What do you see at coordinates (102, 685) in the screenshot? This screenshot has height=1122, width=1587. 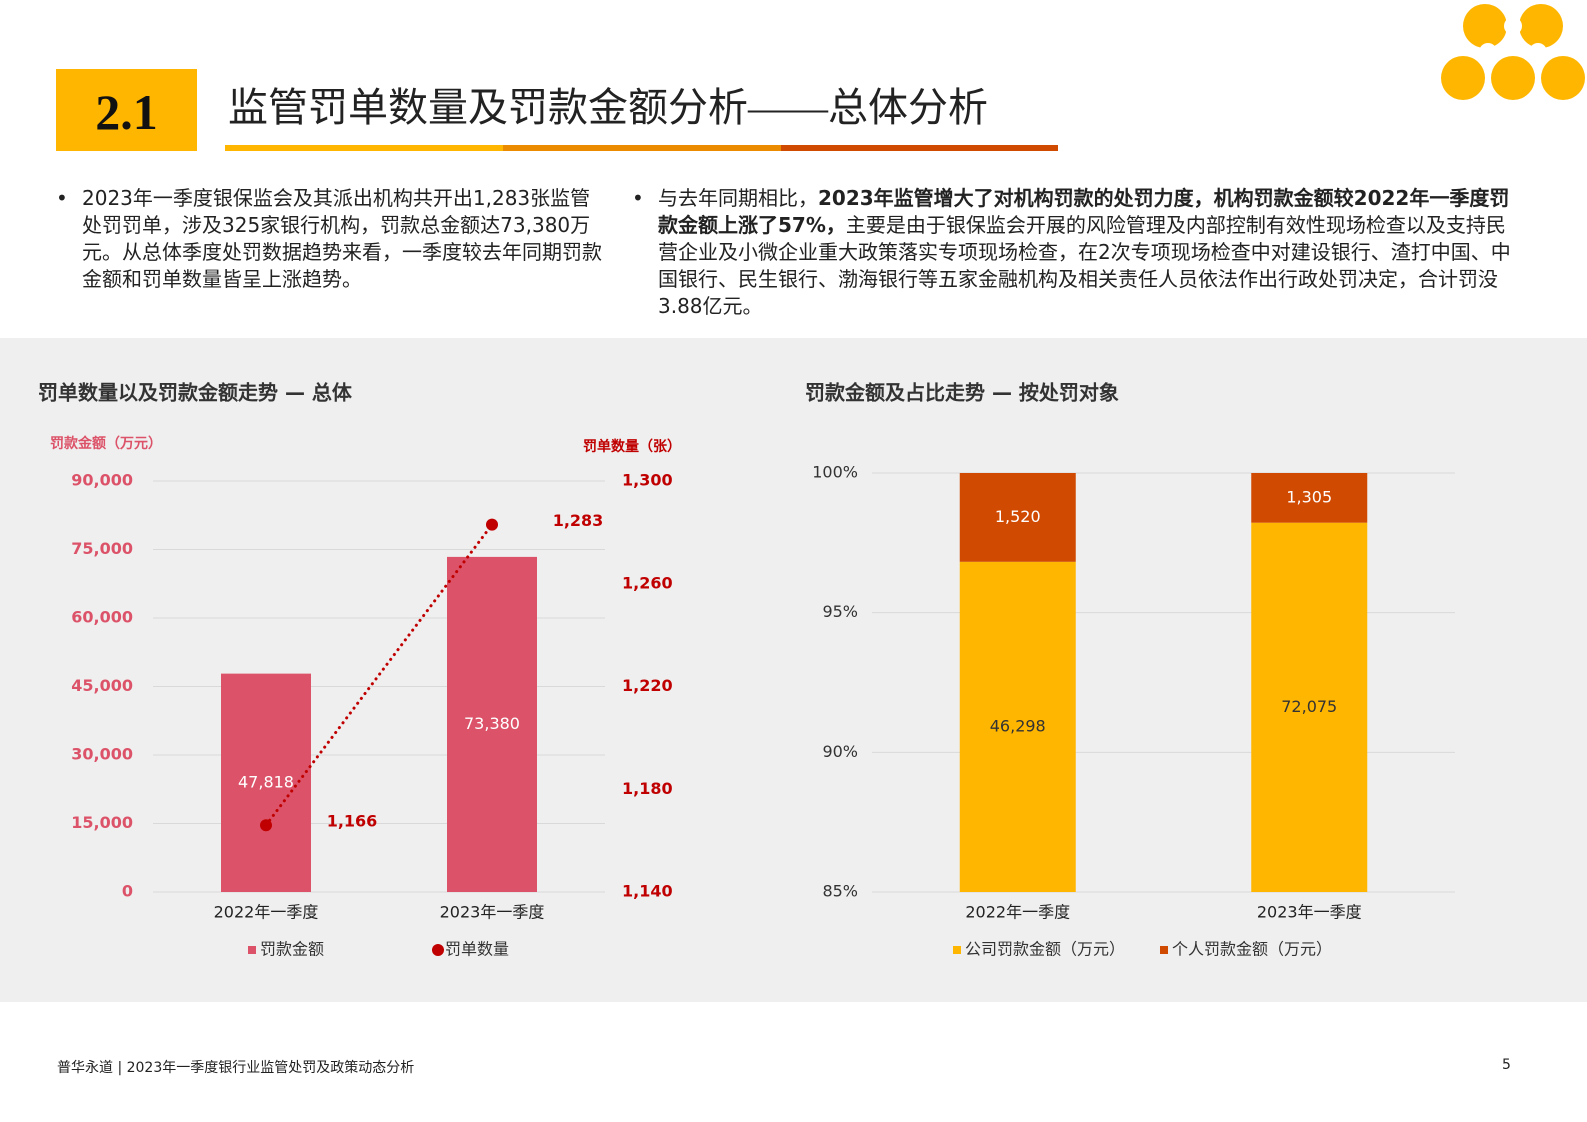 I see `y-tick-label: 45,000` at bounding box center [102, 685].